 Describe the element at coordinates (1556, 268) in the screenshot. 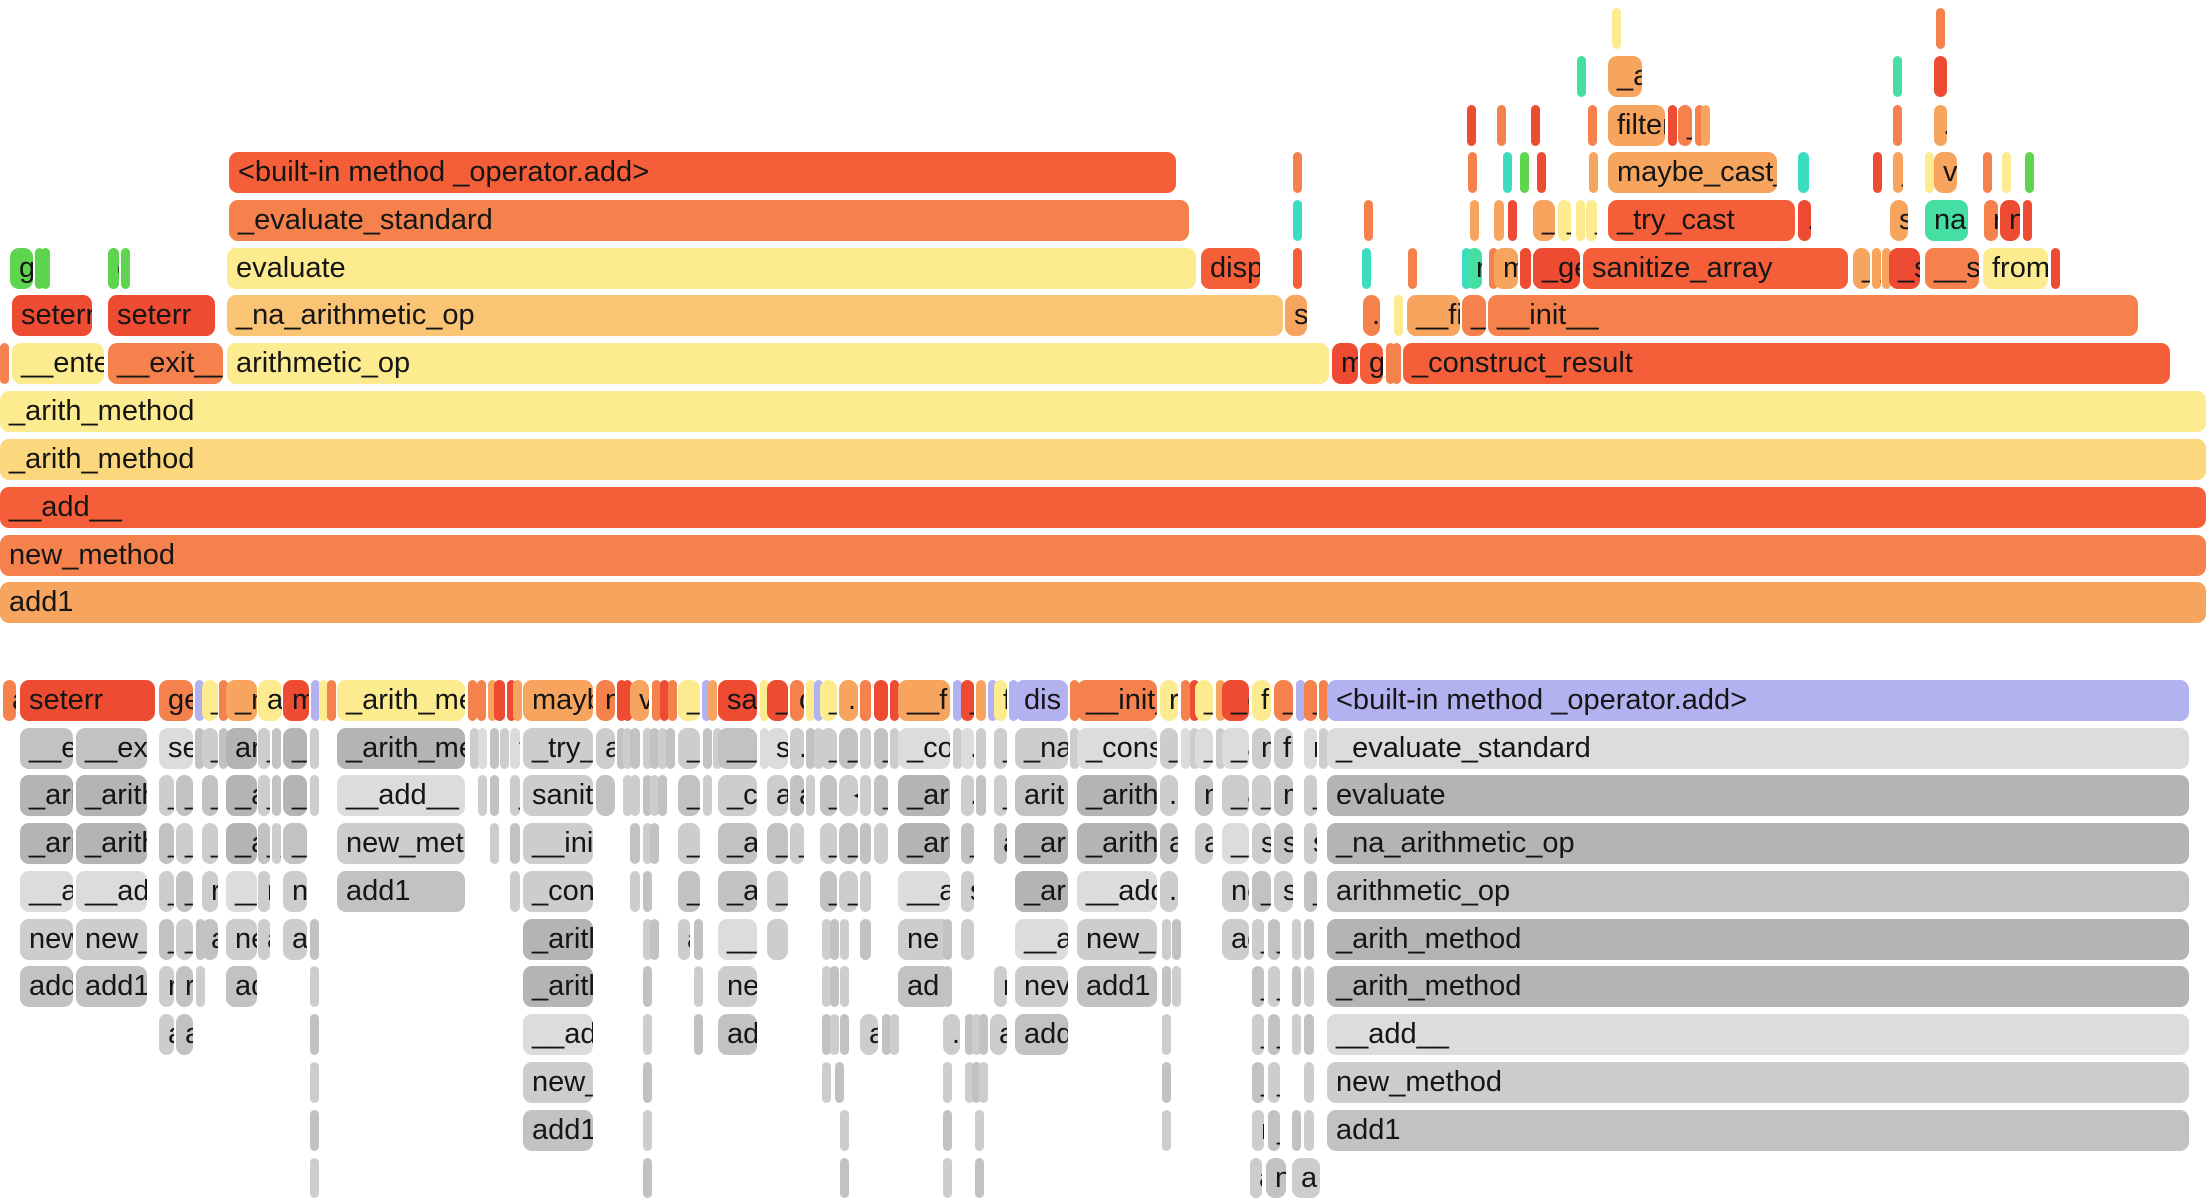

I see `frame-_ge: _ge` at that location.